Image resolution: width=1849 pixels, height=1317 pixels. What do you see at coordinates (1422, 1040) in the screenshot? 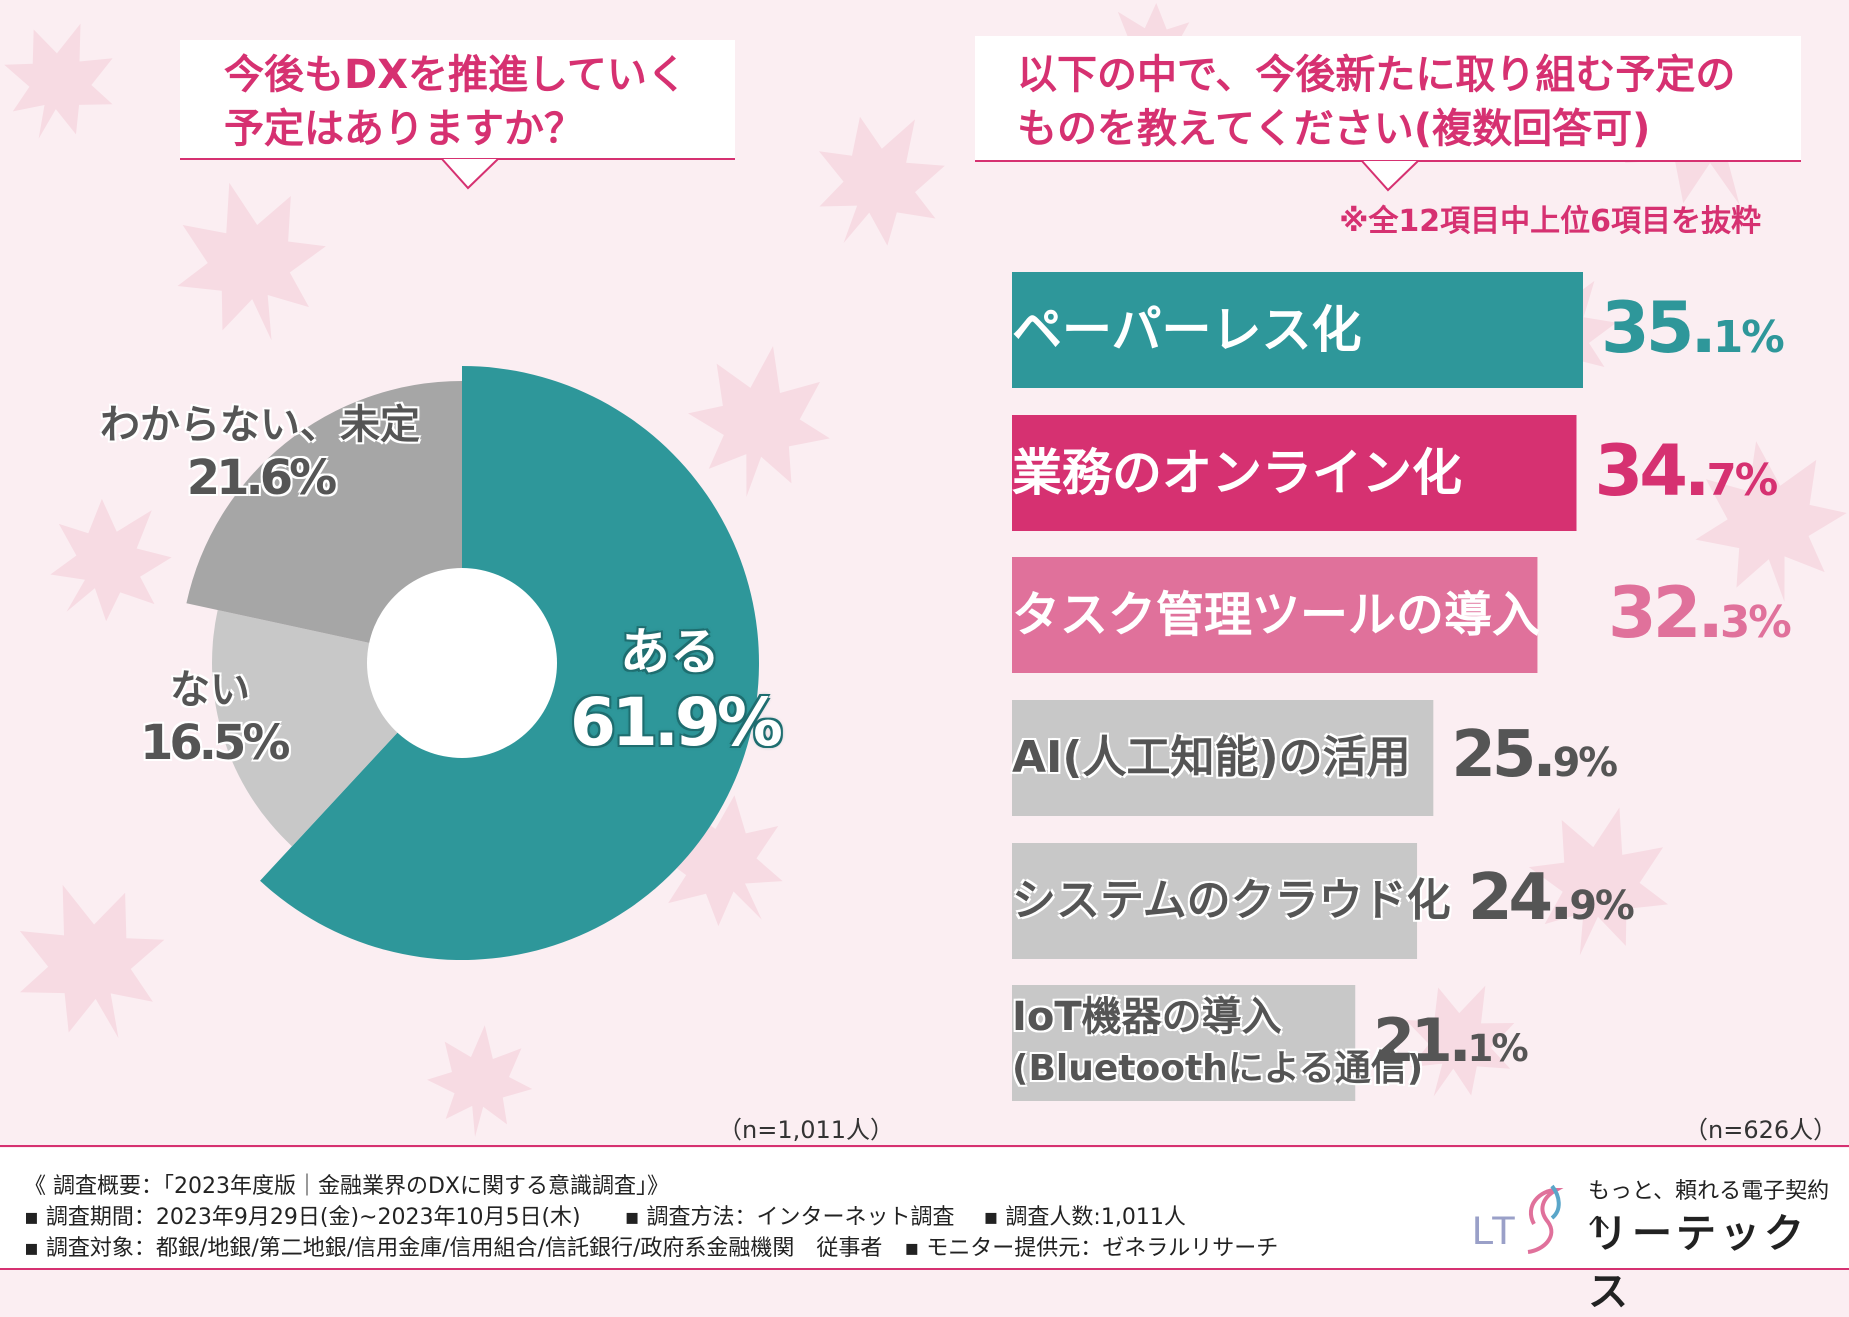
I see `bar-value-int-6: 21.` at bounding box center [1422, 1040].